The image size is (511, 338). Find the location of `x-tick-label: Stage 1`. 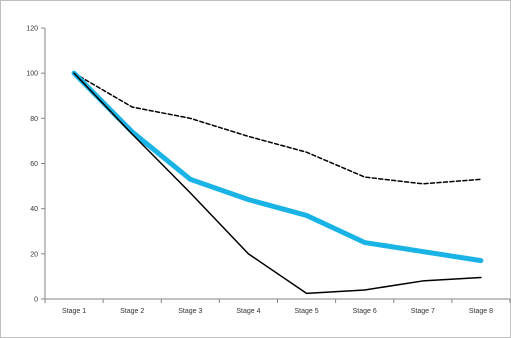

x-tick-label: Stage 1 is located at coordinates (74, 311).